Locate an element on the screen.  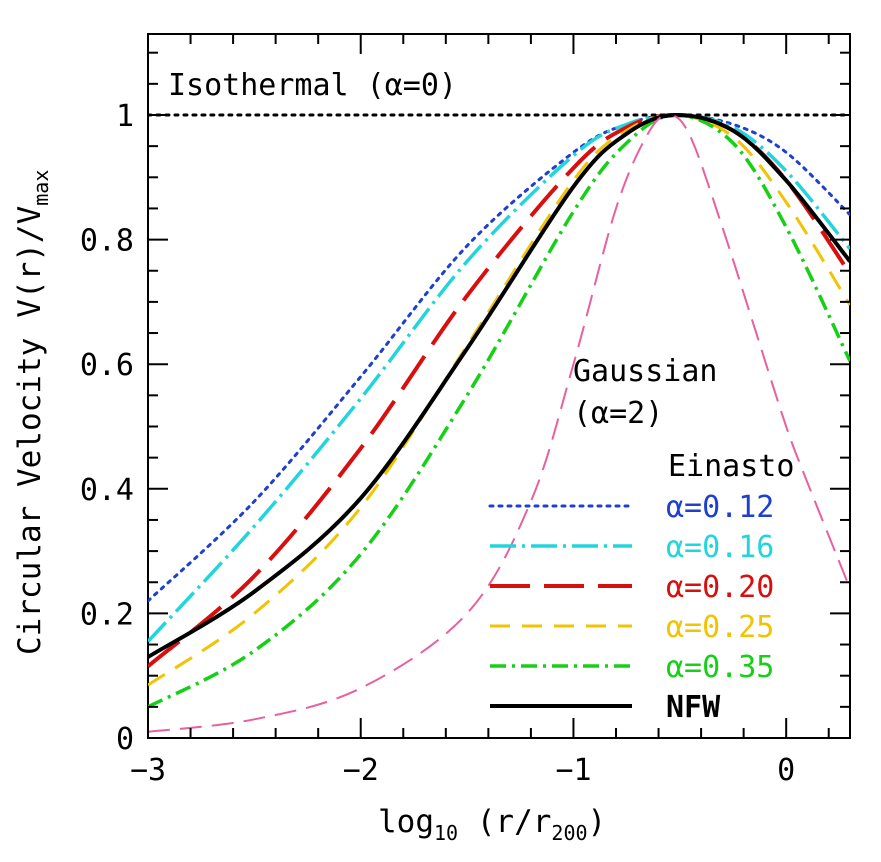
gaussian-annotation-line1: Gaussian is located at coordinates (645, 371).